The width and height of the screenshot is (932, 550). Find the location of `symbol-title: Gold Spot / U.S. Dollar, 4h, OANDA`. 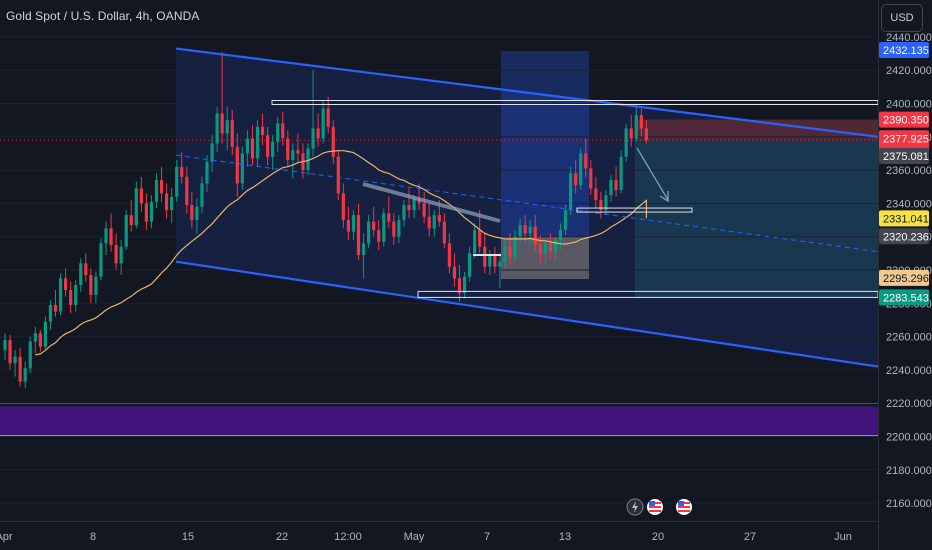

symbol-title: Gold Spot / U.S. Dollar, 4h, OANDA is located at coordinates (103, 16).